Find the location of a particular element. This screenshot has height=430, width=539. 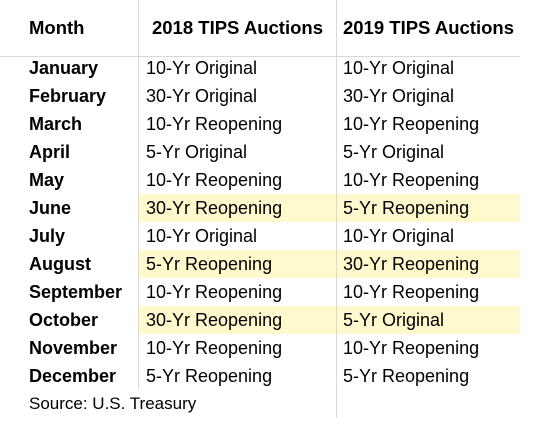

header-2018: 2018 TIPS Auctions is located at coordinates (237, 28).